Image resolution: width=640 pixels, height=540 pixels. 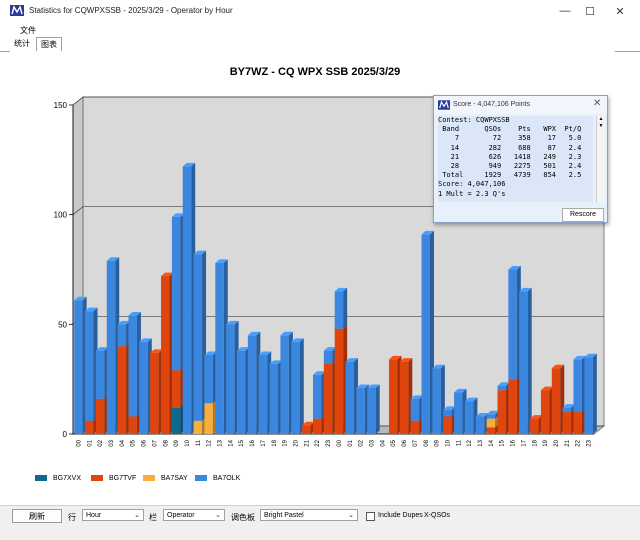 What do you see at coordinates (470, 442) in the screenshot?
I see `x-tick-label: 12` at bounding box center [470, 442].